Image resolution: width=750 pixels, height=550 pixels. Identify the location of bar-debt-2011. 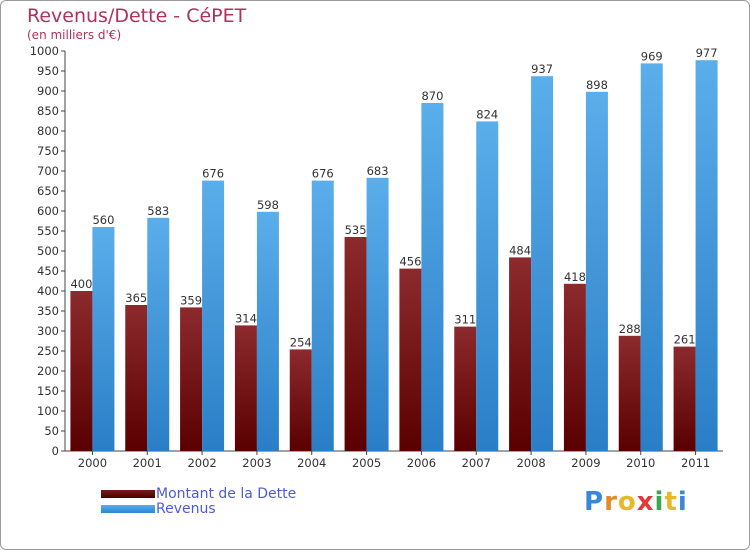
(684, 398).